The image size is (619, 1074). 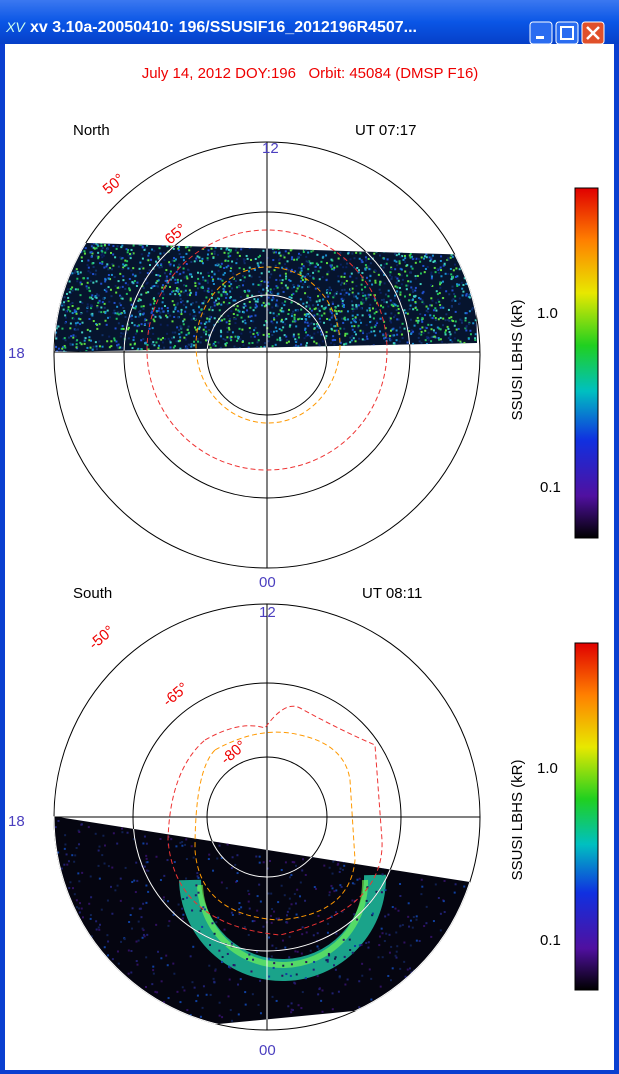 I want to click on window-buttons, so click(x=567, y=33).